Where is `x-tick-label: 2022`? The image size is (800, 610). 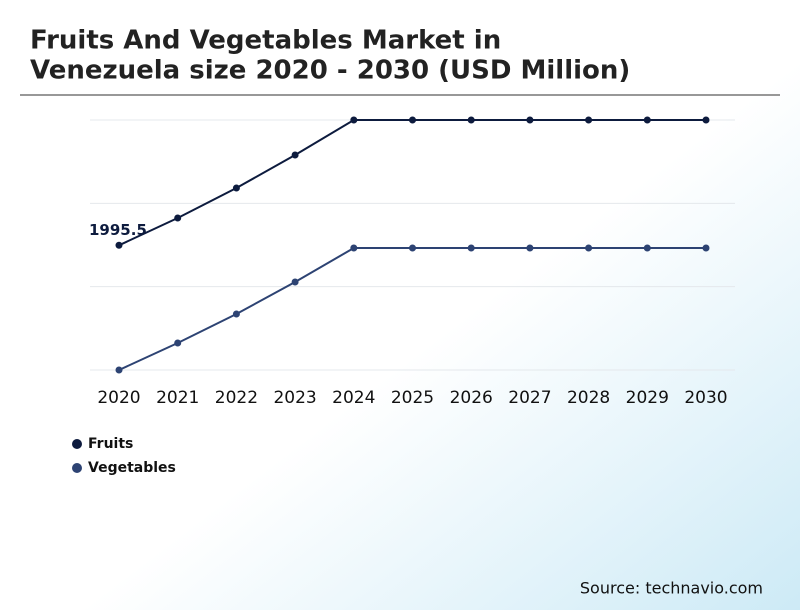 x-tick-label: 2022 is located at coordinates (236, 398).